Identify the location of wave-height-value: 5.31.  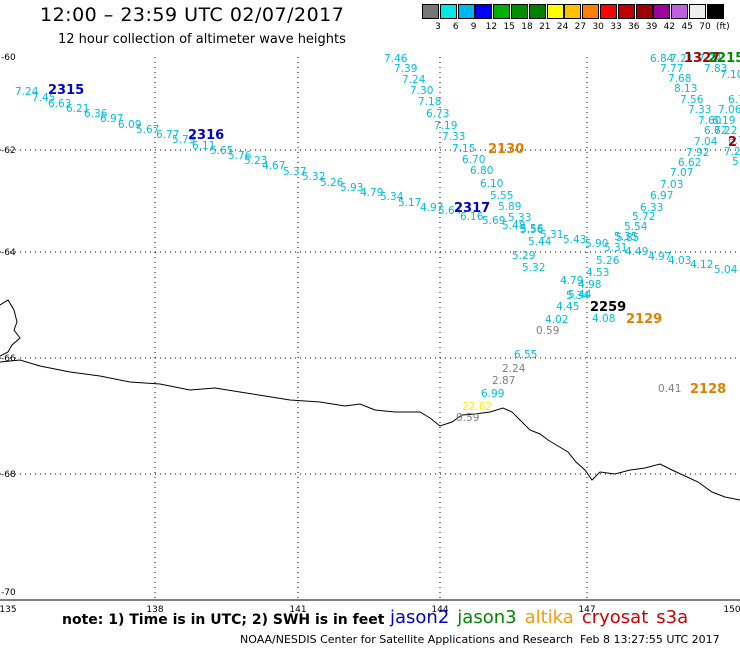
(615, 248).